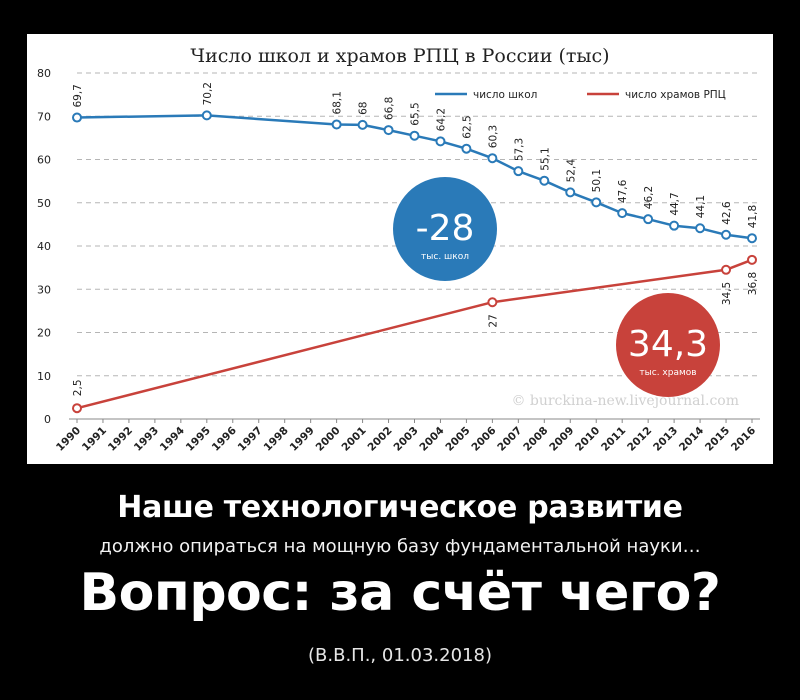 Image resolution: width=800 pixels, height=700 pixels. I want to click on x-tick-label: 2014, so click(691, 439).